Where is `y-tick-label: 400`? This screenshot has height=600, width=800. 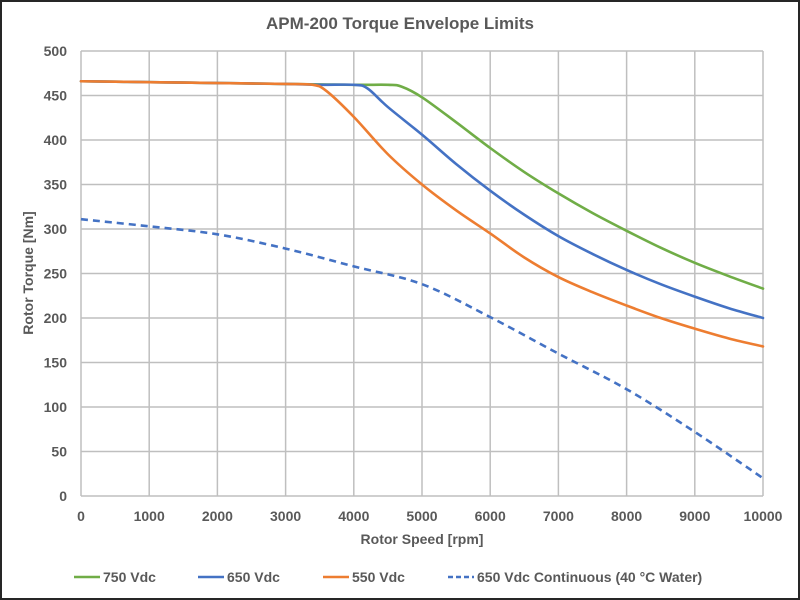
y-tick-label: 400 is located at coordinates (56, 140).